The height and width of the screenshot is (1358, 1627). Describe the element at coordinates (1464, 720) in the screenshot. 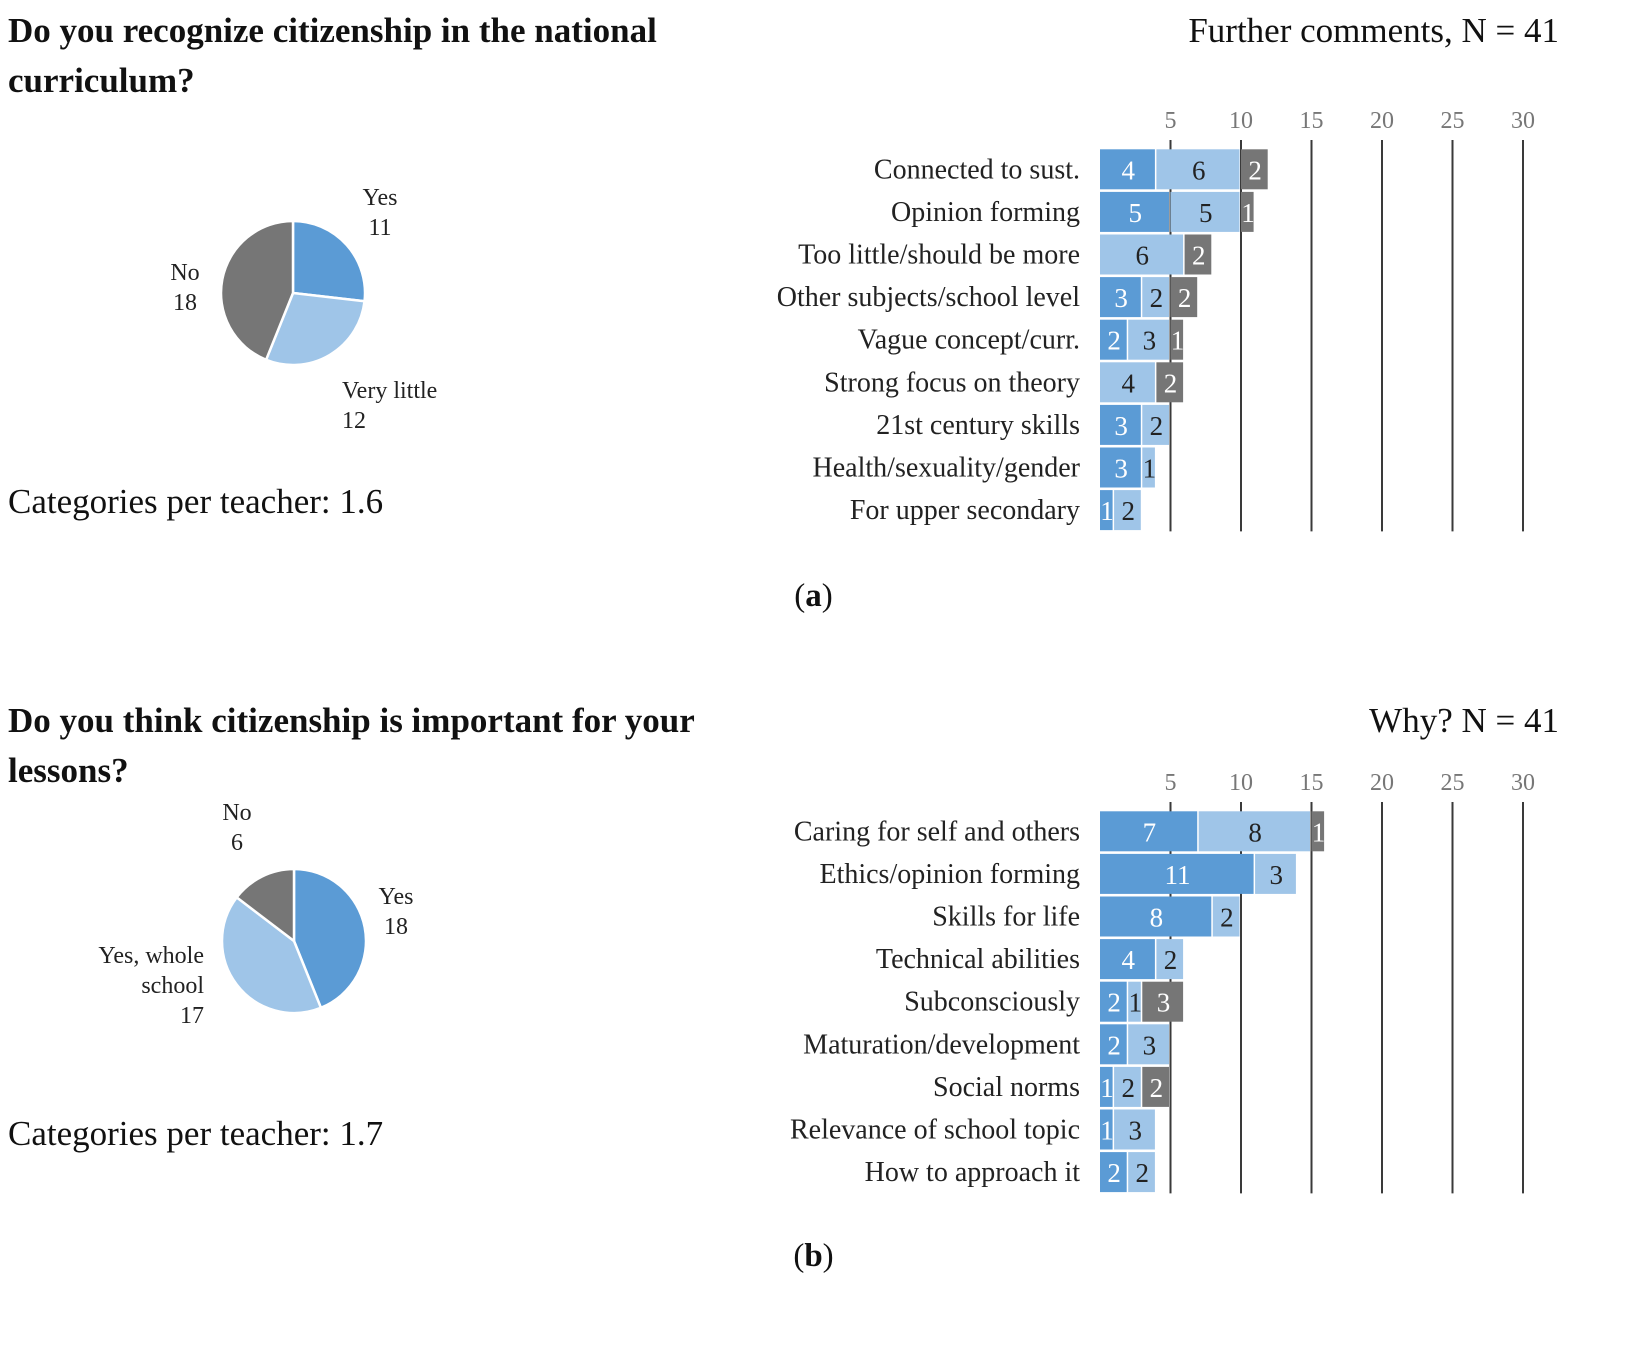

I see `stacked-chart-title: Why? N = 41` at that location.